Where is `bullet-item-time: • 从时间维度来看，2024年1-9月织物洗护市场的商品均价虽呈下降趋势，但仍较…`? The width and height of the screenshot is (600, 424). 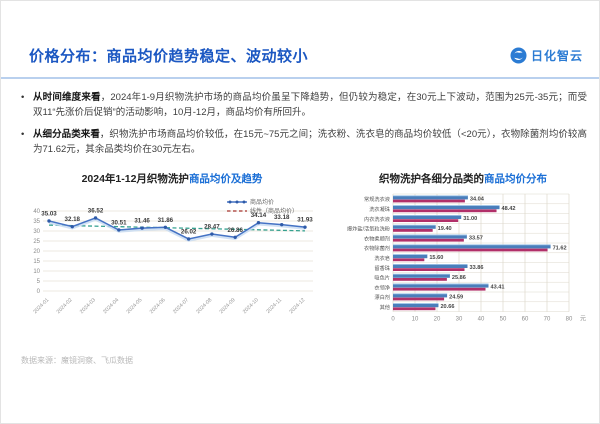
bullet-item-time: • 从时间维度来看，2024年1-9月织物洗护市场的商品均价虽呈下降趋势，但仍较… is located at coordinates (304, 105).